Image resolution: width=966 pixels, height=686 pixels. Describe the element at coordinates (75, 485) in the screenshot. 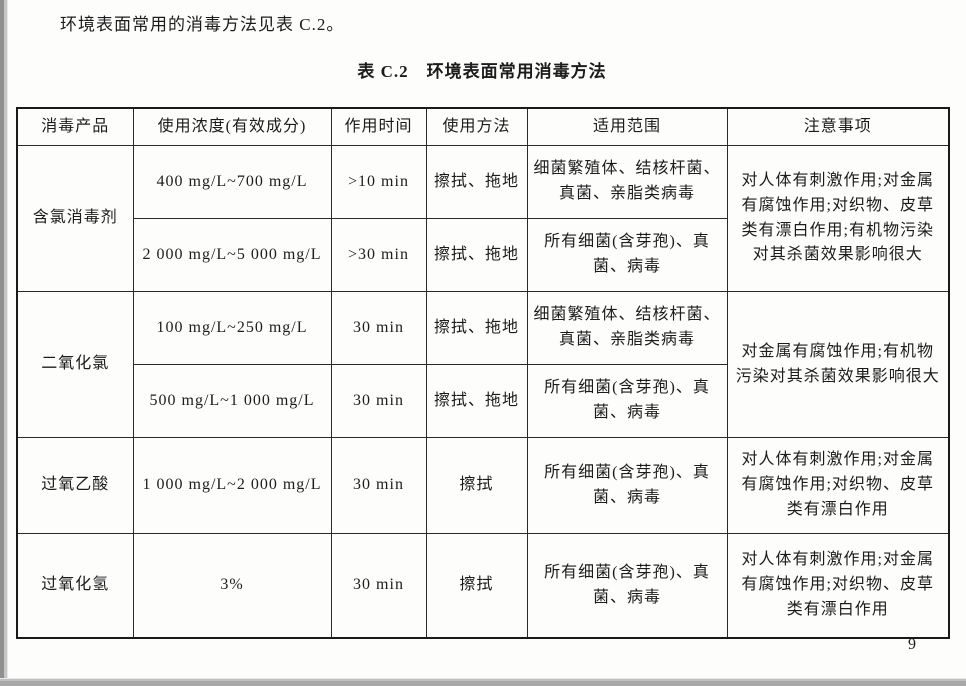

I see `product-cell: 过氧乙酸` at that location.